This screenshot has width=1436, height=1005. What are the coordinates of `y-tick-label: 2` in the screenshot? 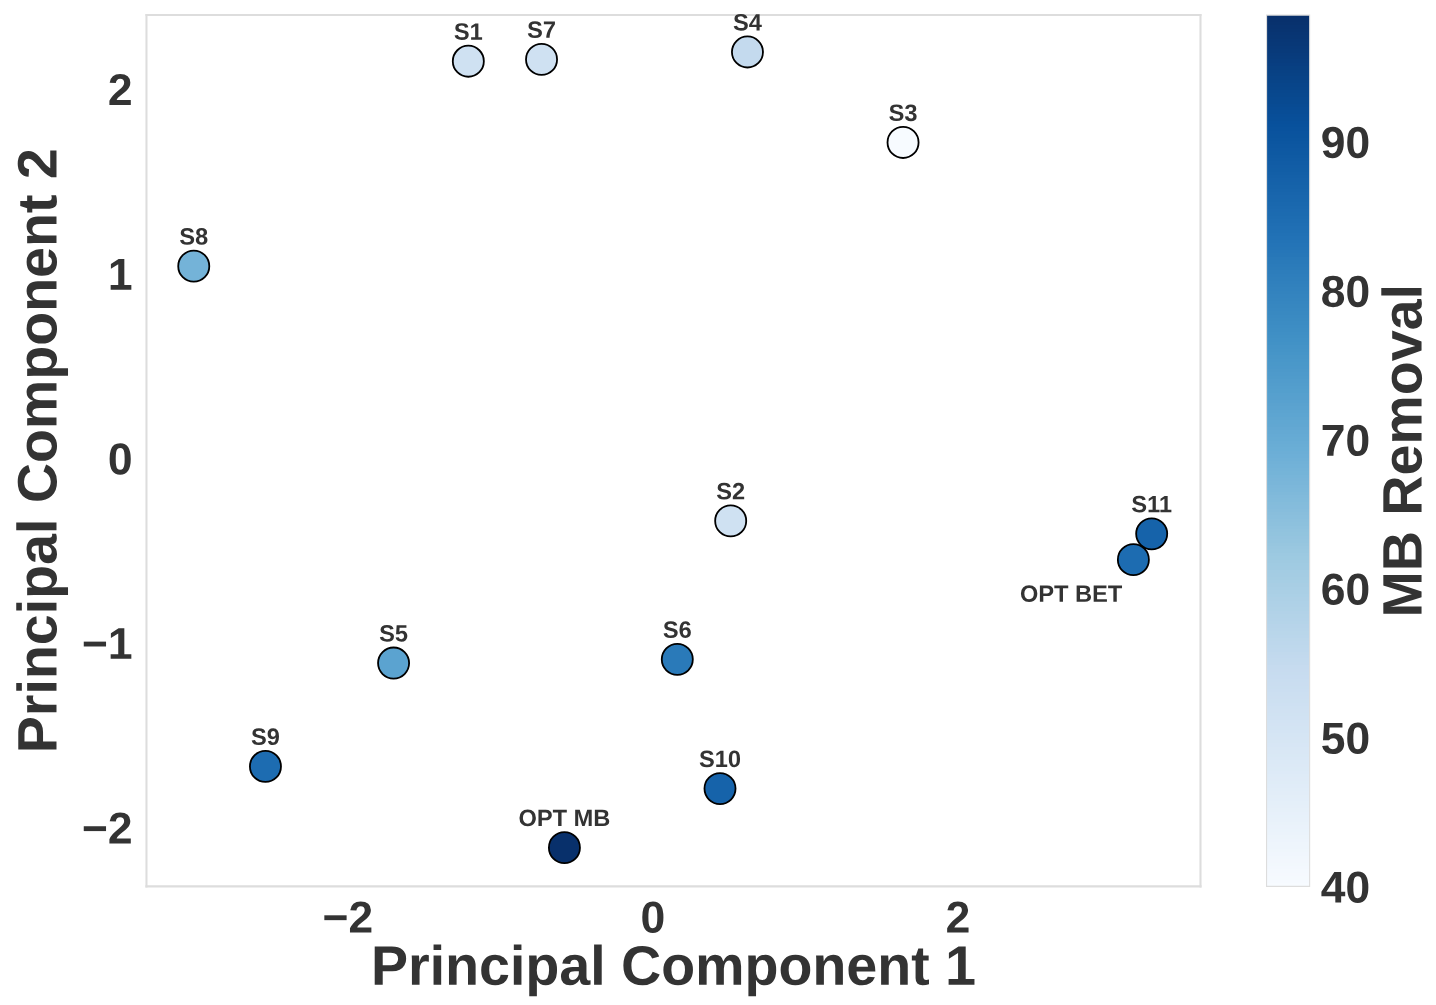 It's located at (120, 89).